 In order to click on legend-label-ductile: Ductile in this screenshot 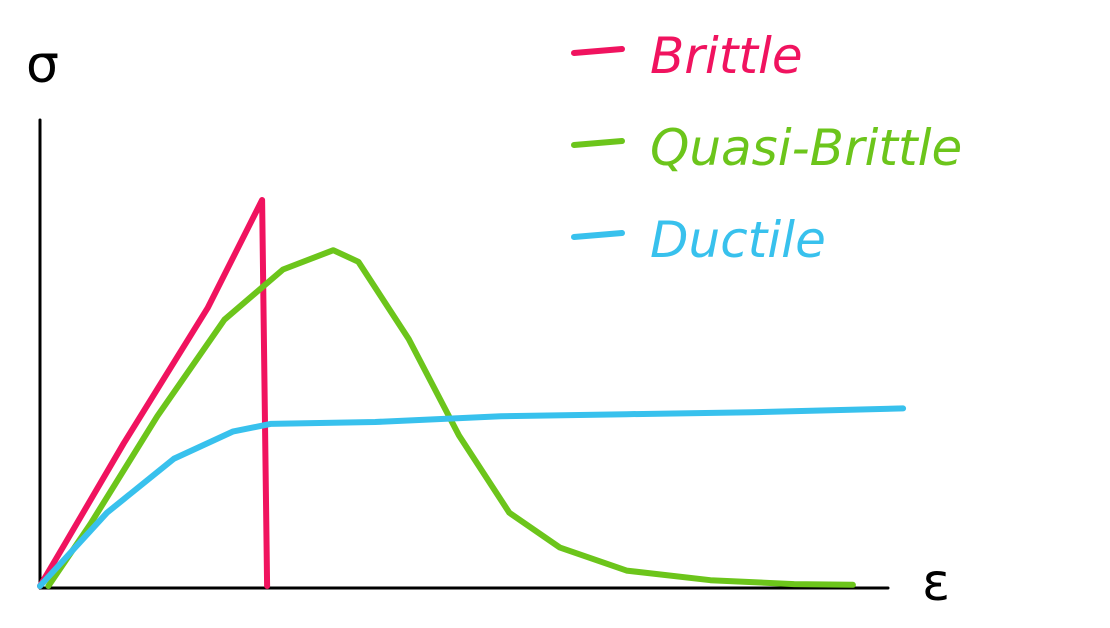, I will do `click(738, 240)`.